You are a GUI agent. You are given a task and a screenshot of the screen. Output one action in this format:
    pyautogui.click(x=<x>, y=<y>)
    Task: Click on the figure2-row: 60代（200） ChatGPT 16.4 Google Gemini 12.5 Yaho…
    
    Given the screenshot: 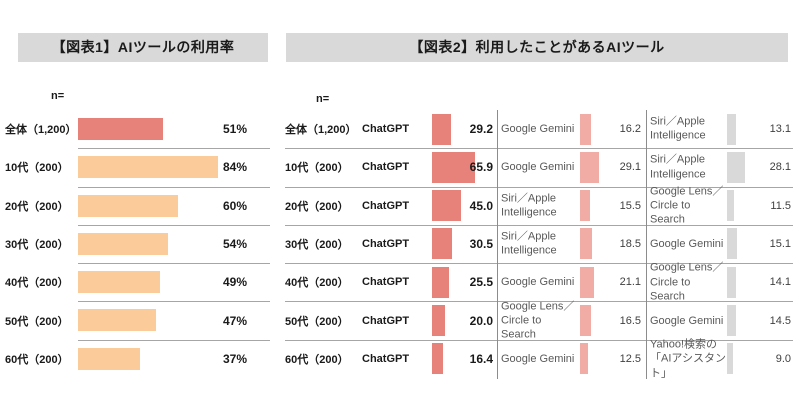 What is the action you would take?
    pyautogui.click(x=540, y=359)
    